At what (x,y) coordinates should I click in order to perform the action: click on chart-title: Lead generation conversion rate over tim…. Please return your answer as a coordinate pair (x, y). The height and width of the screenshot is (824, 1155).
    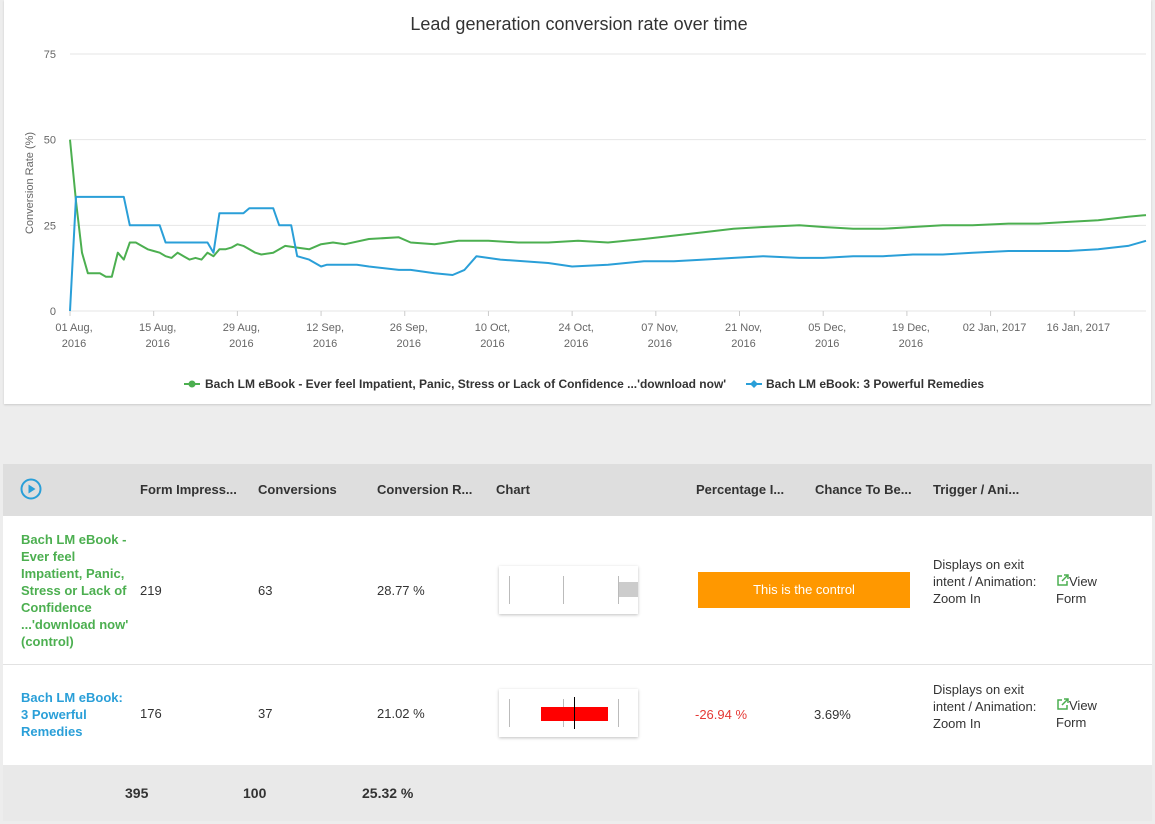
    Looking at the image, I should click on (578, 24).